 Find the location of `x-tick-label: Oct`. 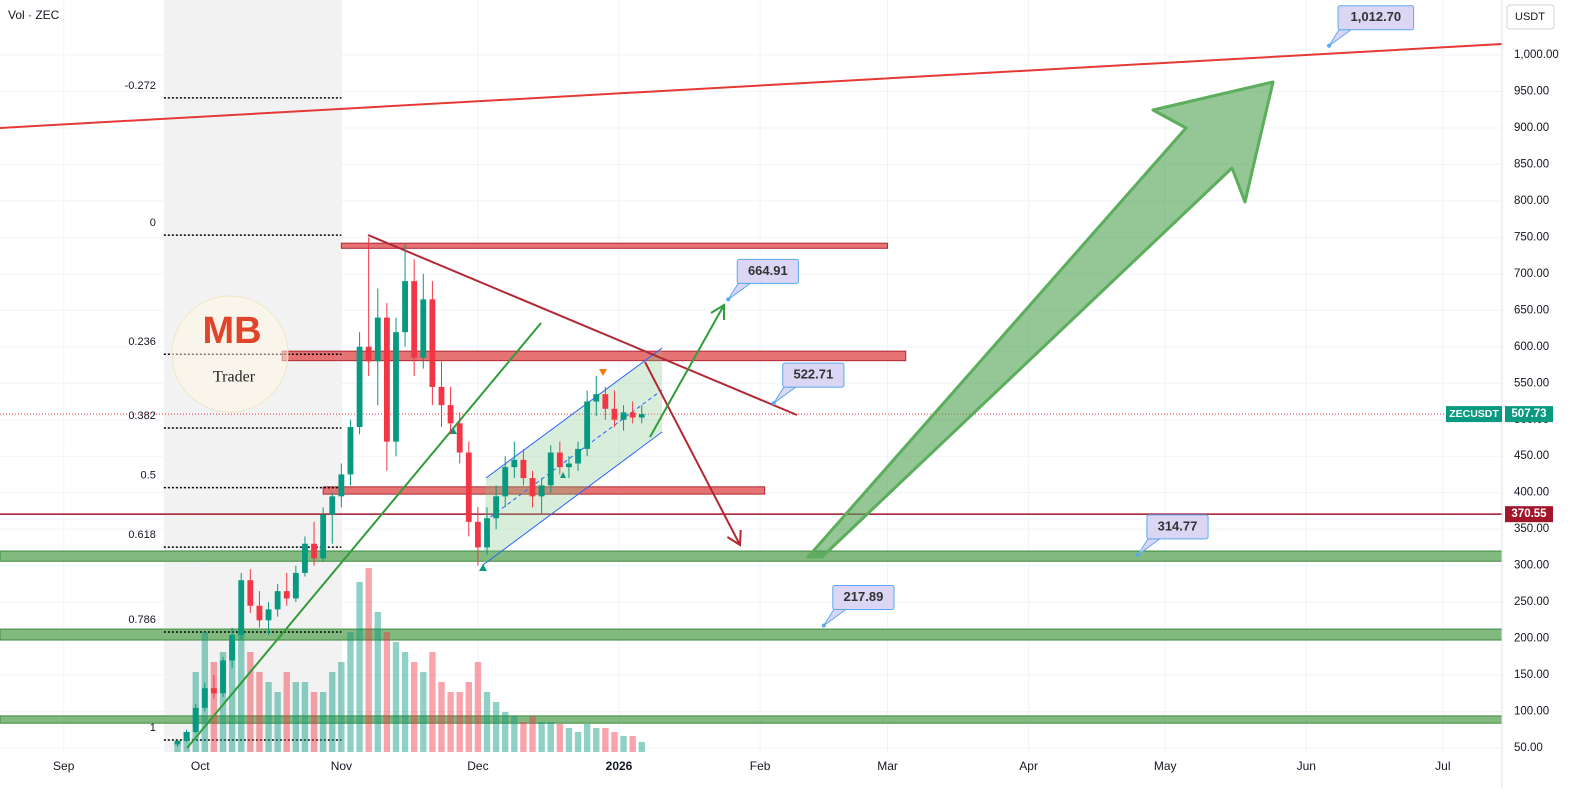

x-tick-label: Oct is located at coordinates (200, 766).